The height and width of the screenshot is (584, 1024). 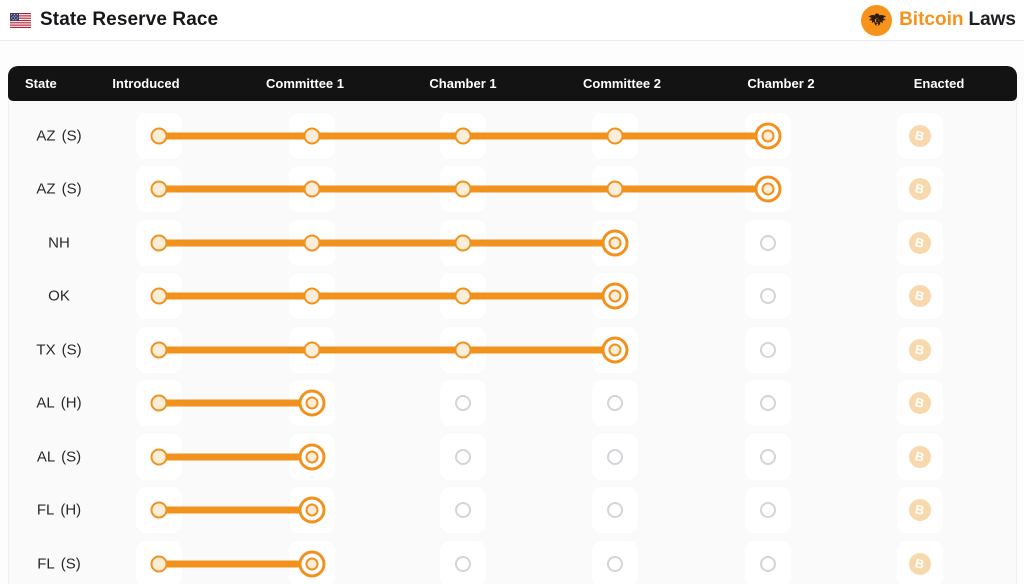 I want to click on column-header-committee-1: Committee 1, so click(x=305, y=83).